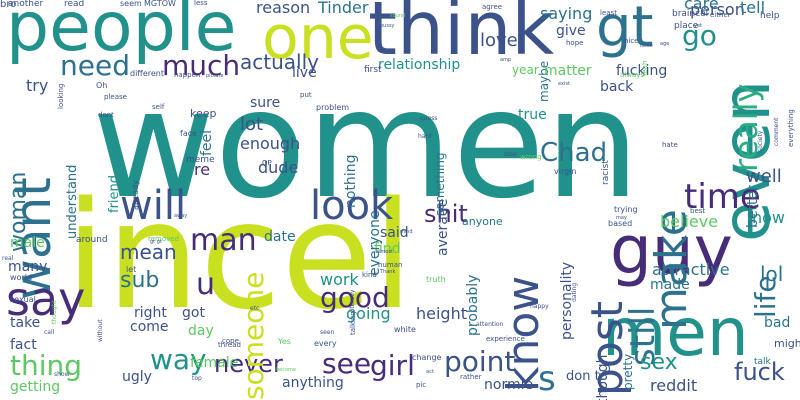 This screenshot has height=400, width=800. I want to click on word-someone: someone, so click(253, 335).